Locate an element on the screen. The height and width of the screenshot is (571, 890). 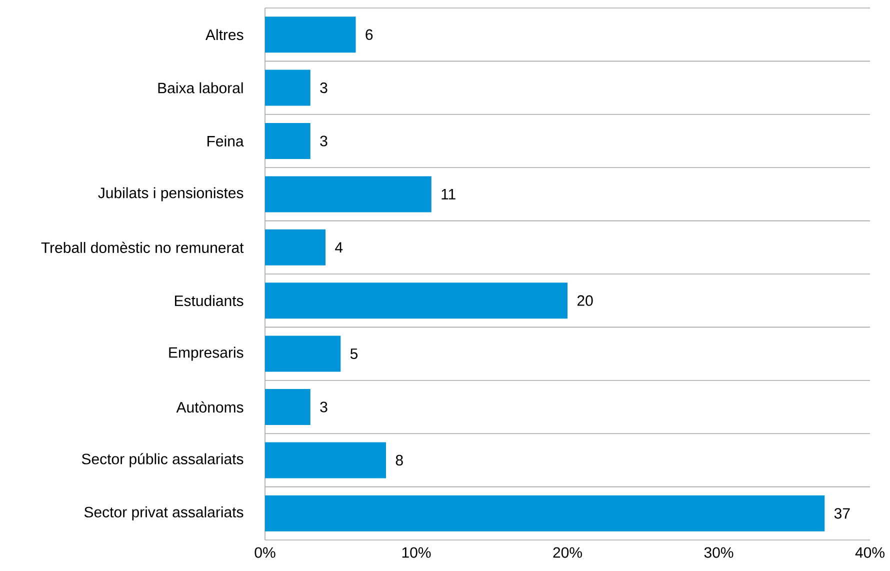
y-tick-label: Sector privat assalariats is located at coordinates (164, 513).